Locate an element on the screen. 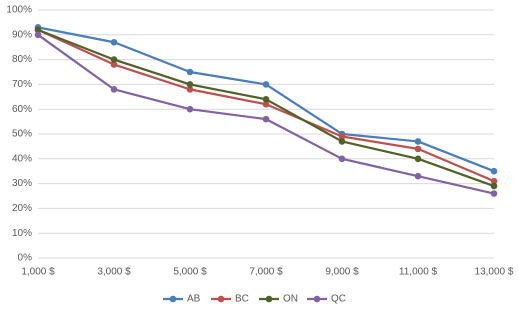  y-tick-label: 50% is located at coordinates (22, 134).